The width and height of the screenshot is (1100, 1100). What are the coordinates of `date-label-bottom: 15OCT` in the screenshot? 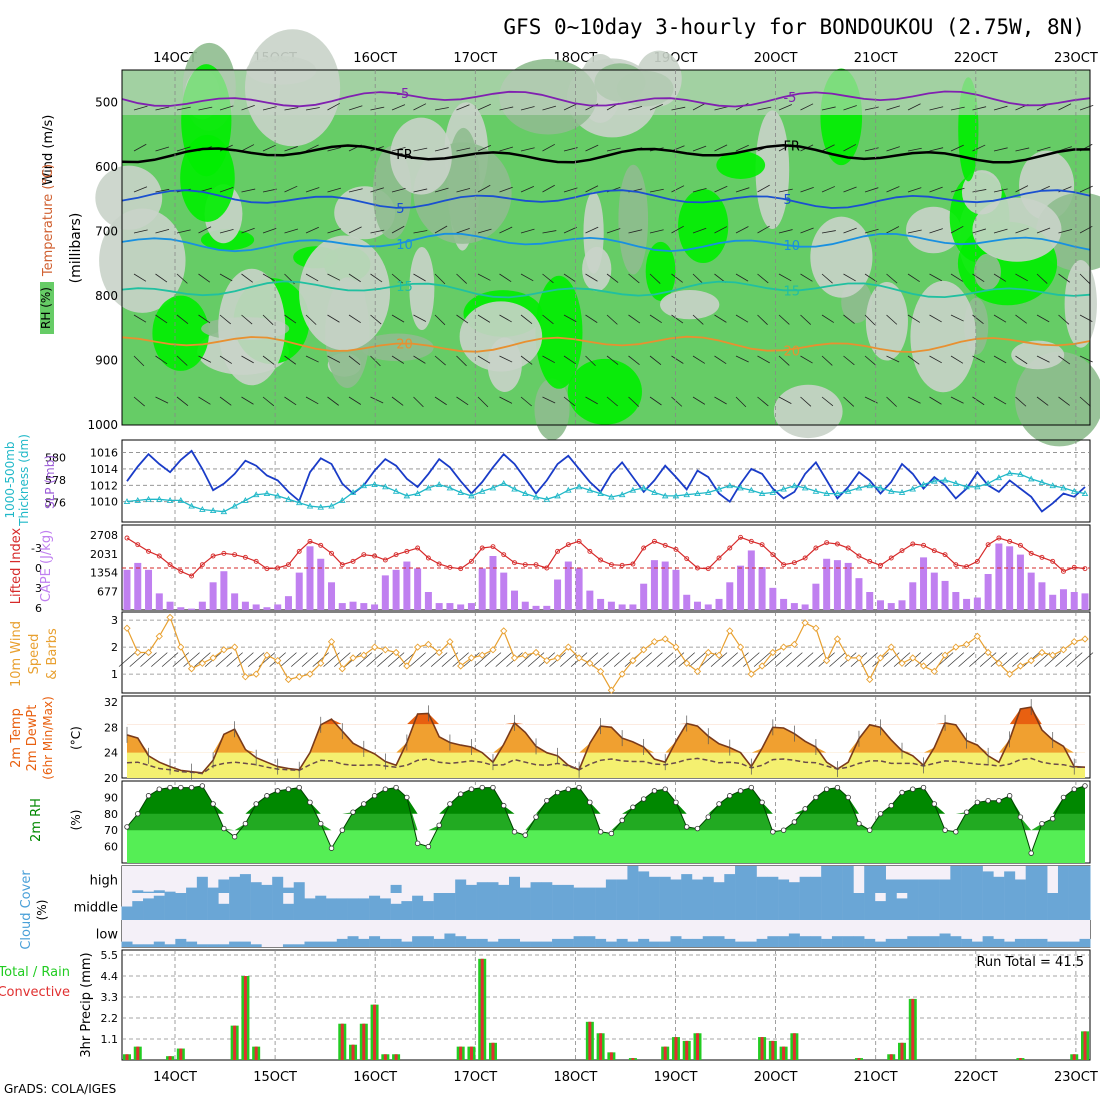 It's located at (275, 1077).